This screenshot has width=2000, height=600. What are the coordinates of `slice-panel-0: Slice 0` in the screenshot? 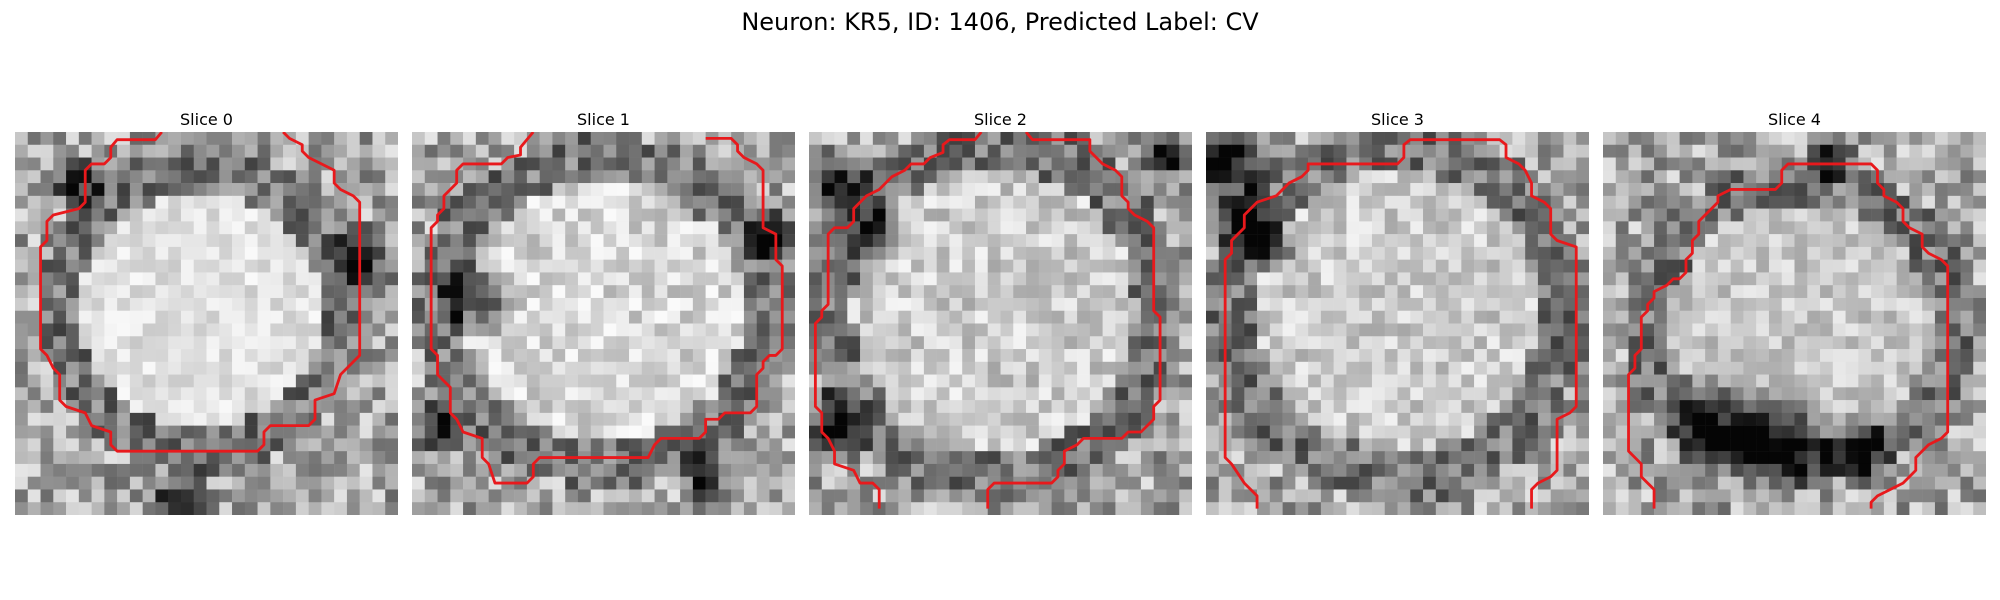 It's located at (206, 311).